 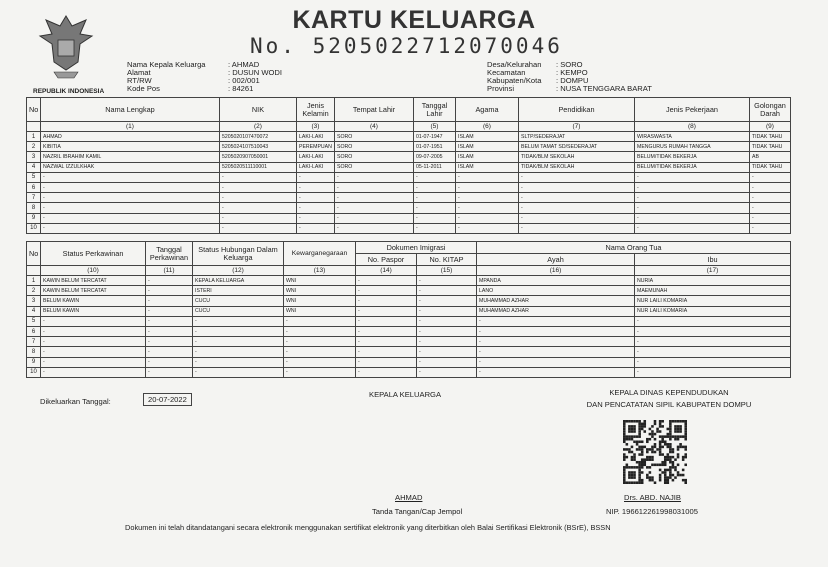 I want to click on index-cell: (1), so click(x=130, y=126).